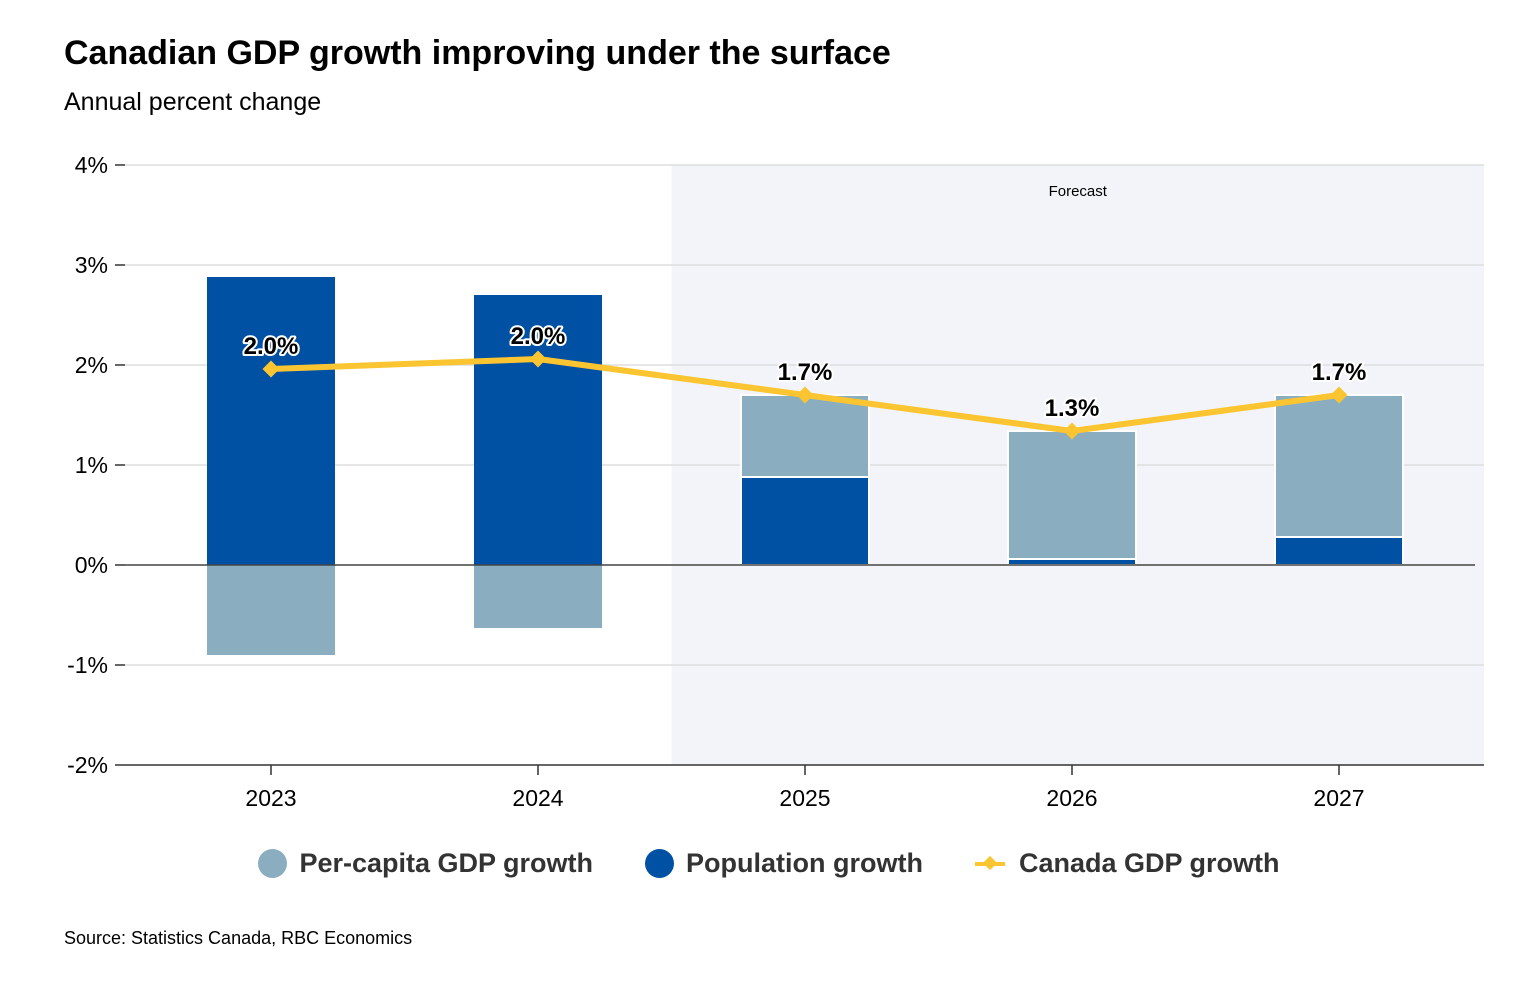 The height and width of the screenshot is (1004, 1538). I want to click on x-tick-label-2027: 2027, so click(1338, 798).